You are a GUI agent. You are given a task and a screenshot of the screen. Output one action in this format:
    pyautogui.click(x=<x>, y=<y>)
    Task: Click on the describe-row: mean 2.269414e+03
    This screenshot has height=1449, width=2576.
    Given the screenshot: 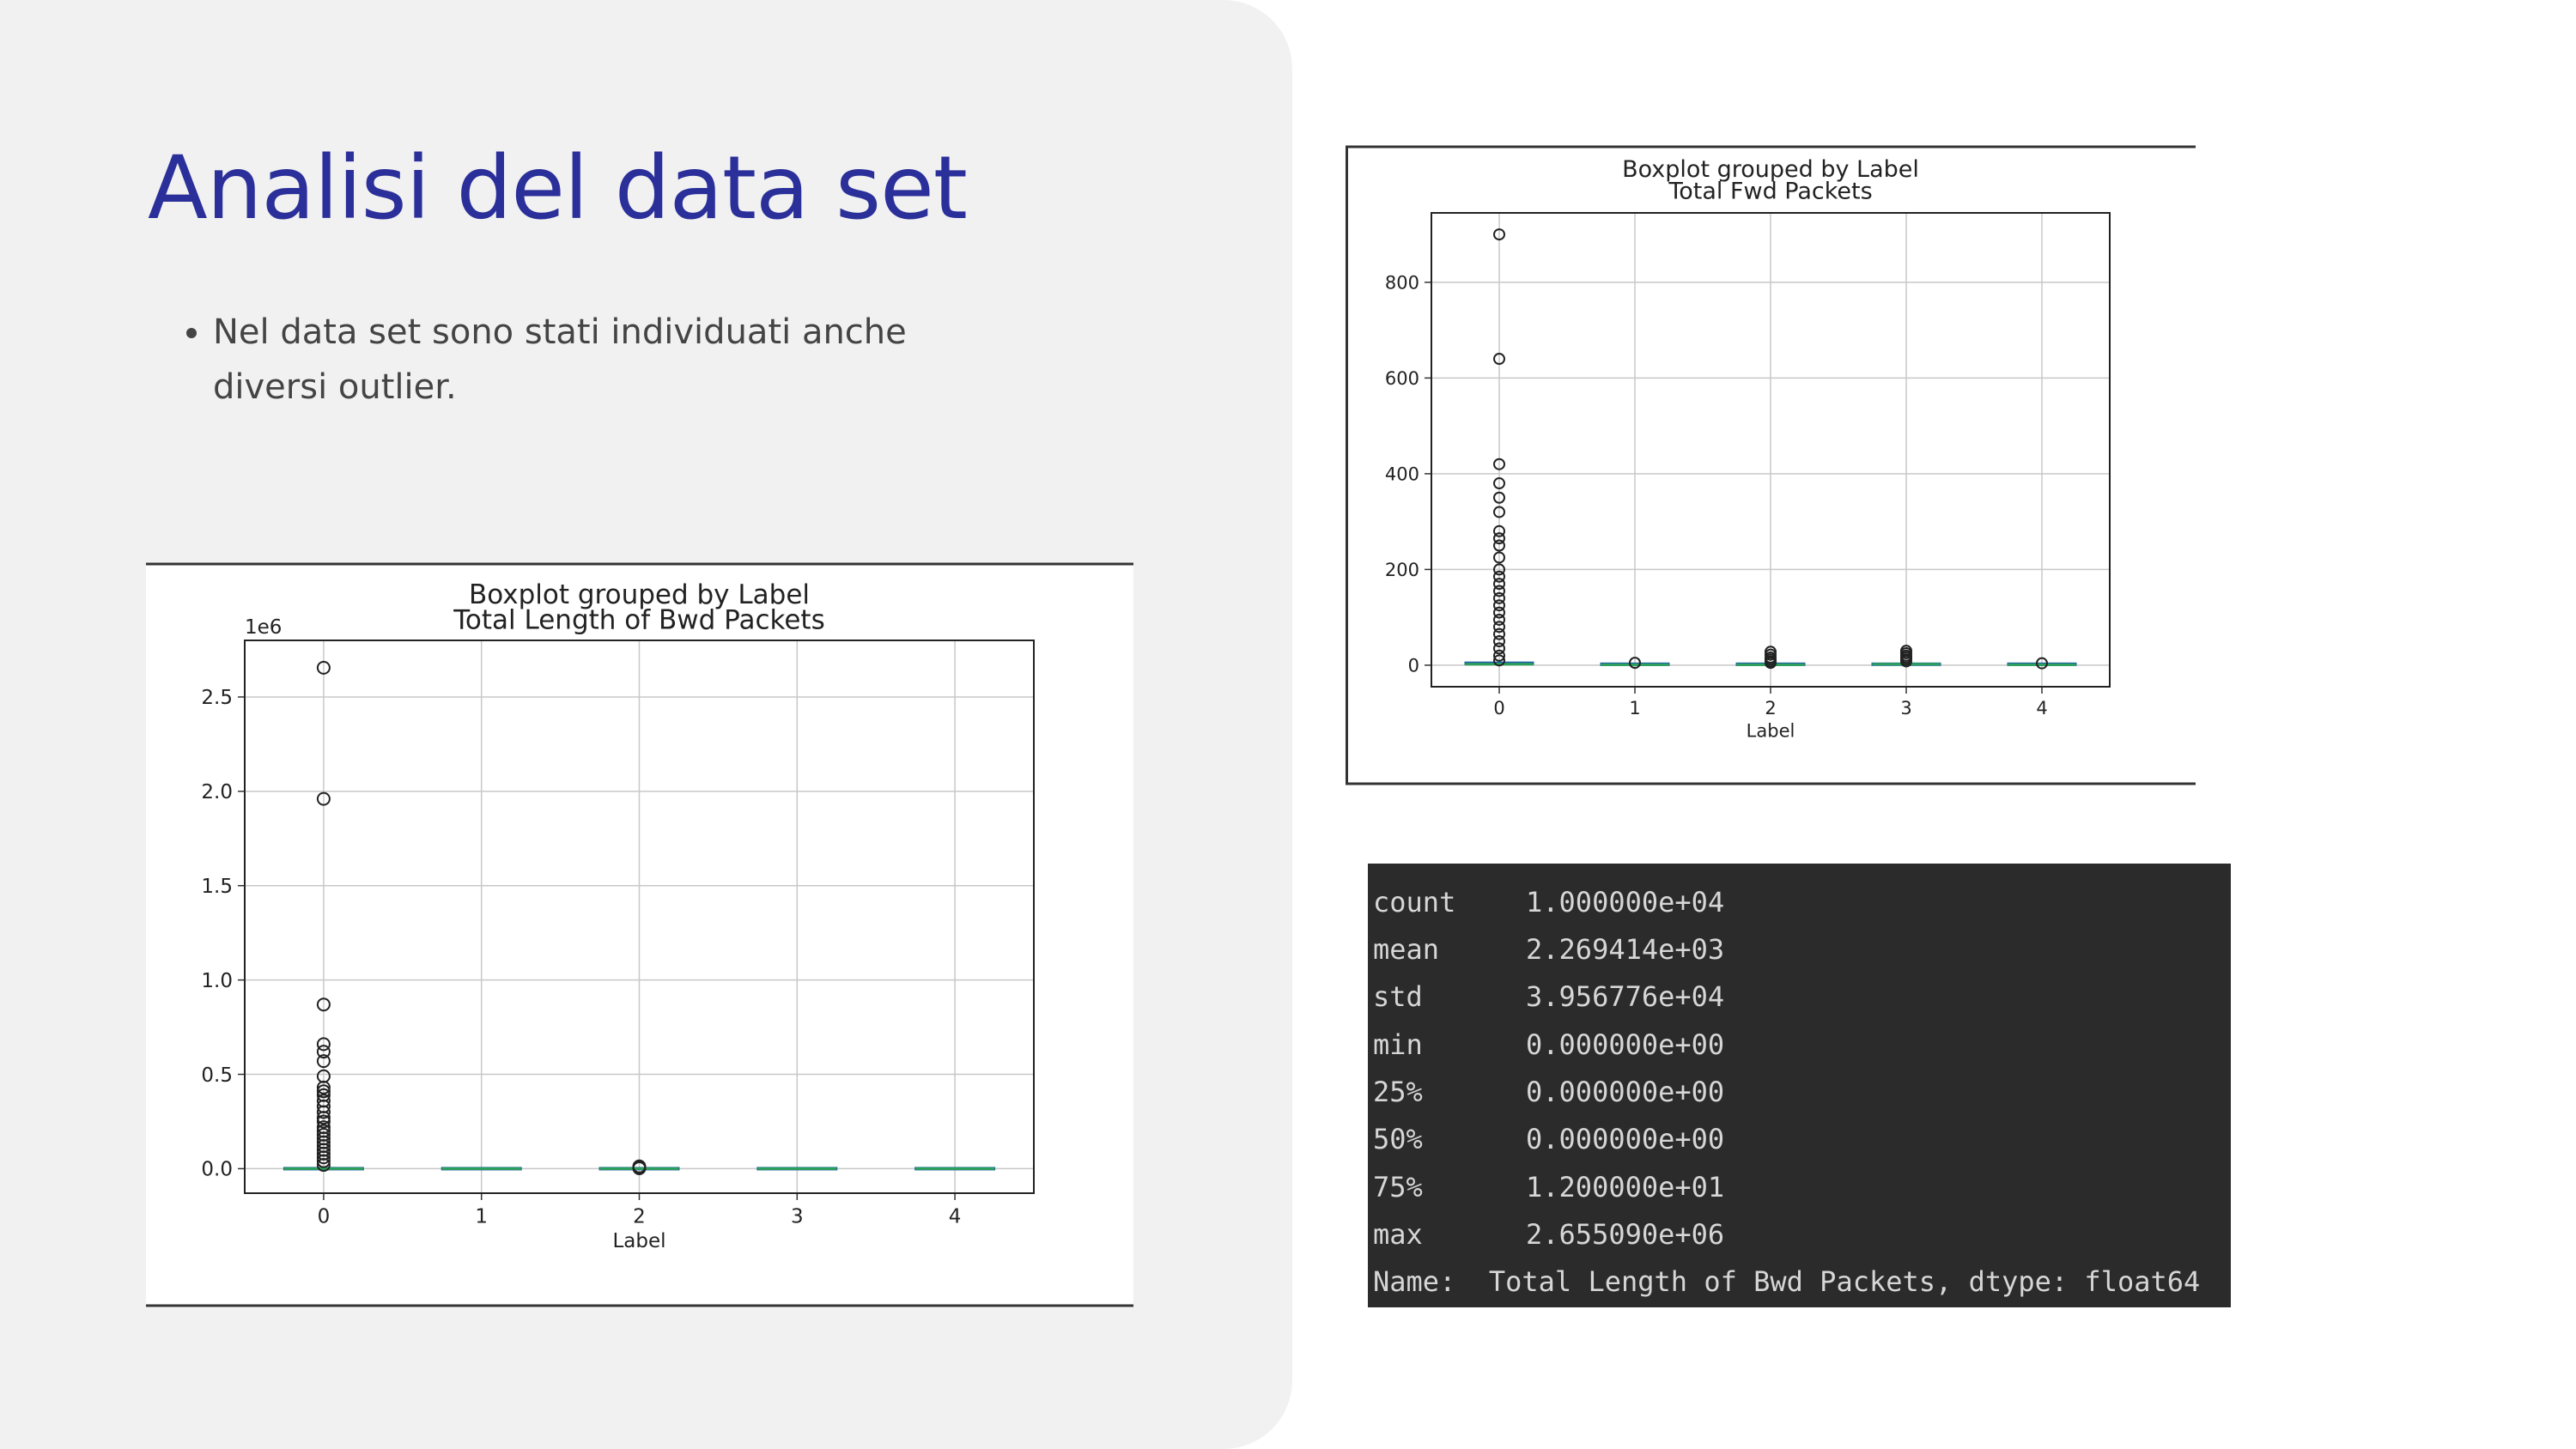 What is the action you would take?
    pyautogui.click(x=1548, y=949)
    